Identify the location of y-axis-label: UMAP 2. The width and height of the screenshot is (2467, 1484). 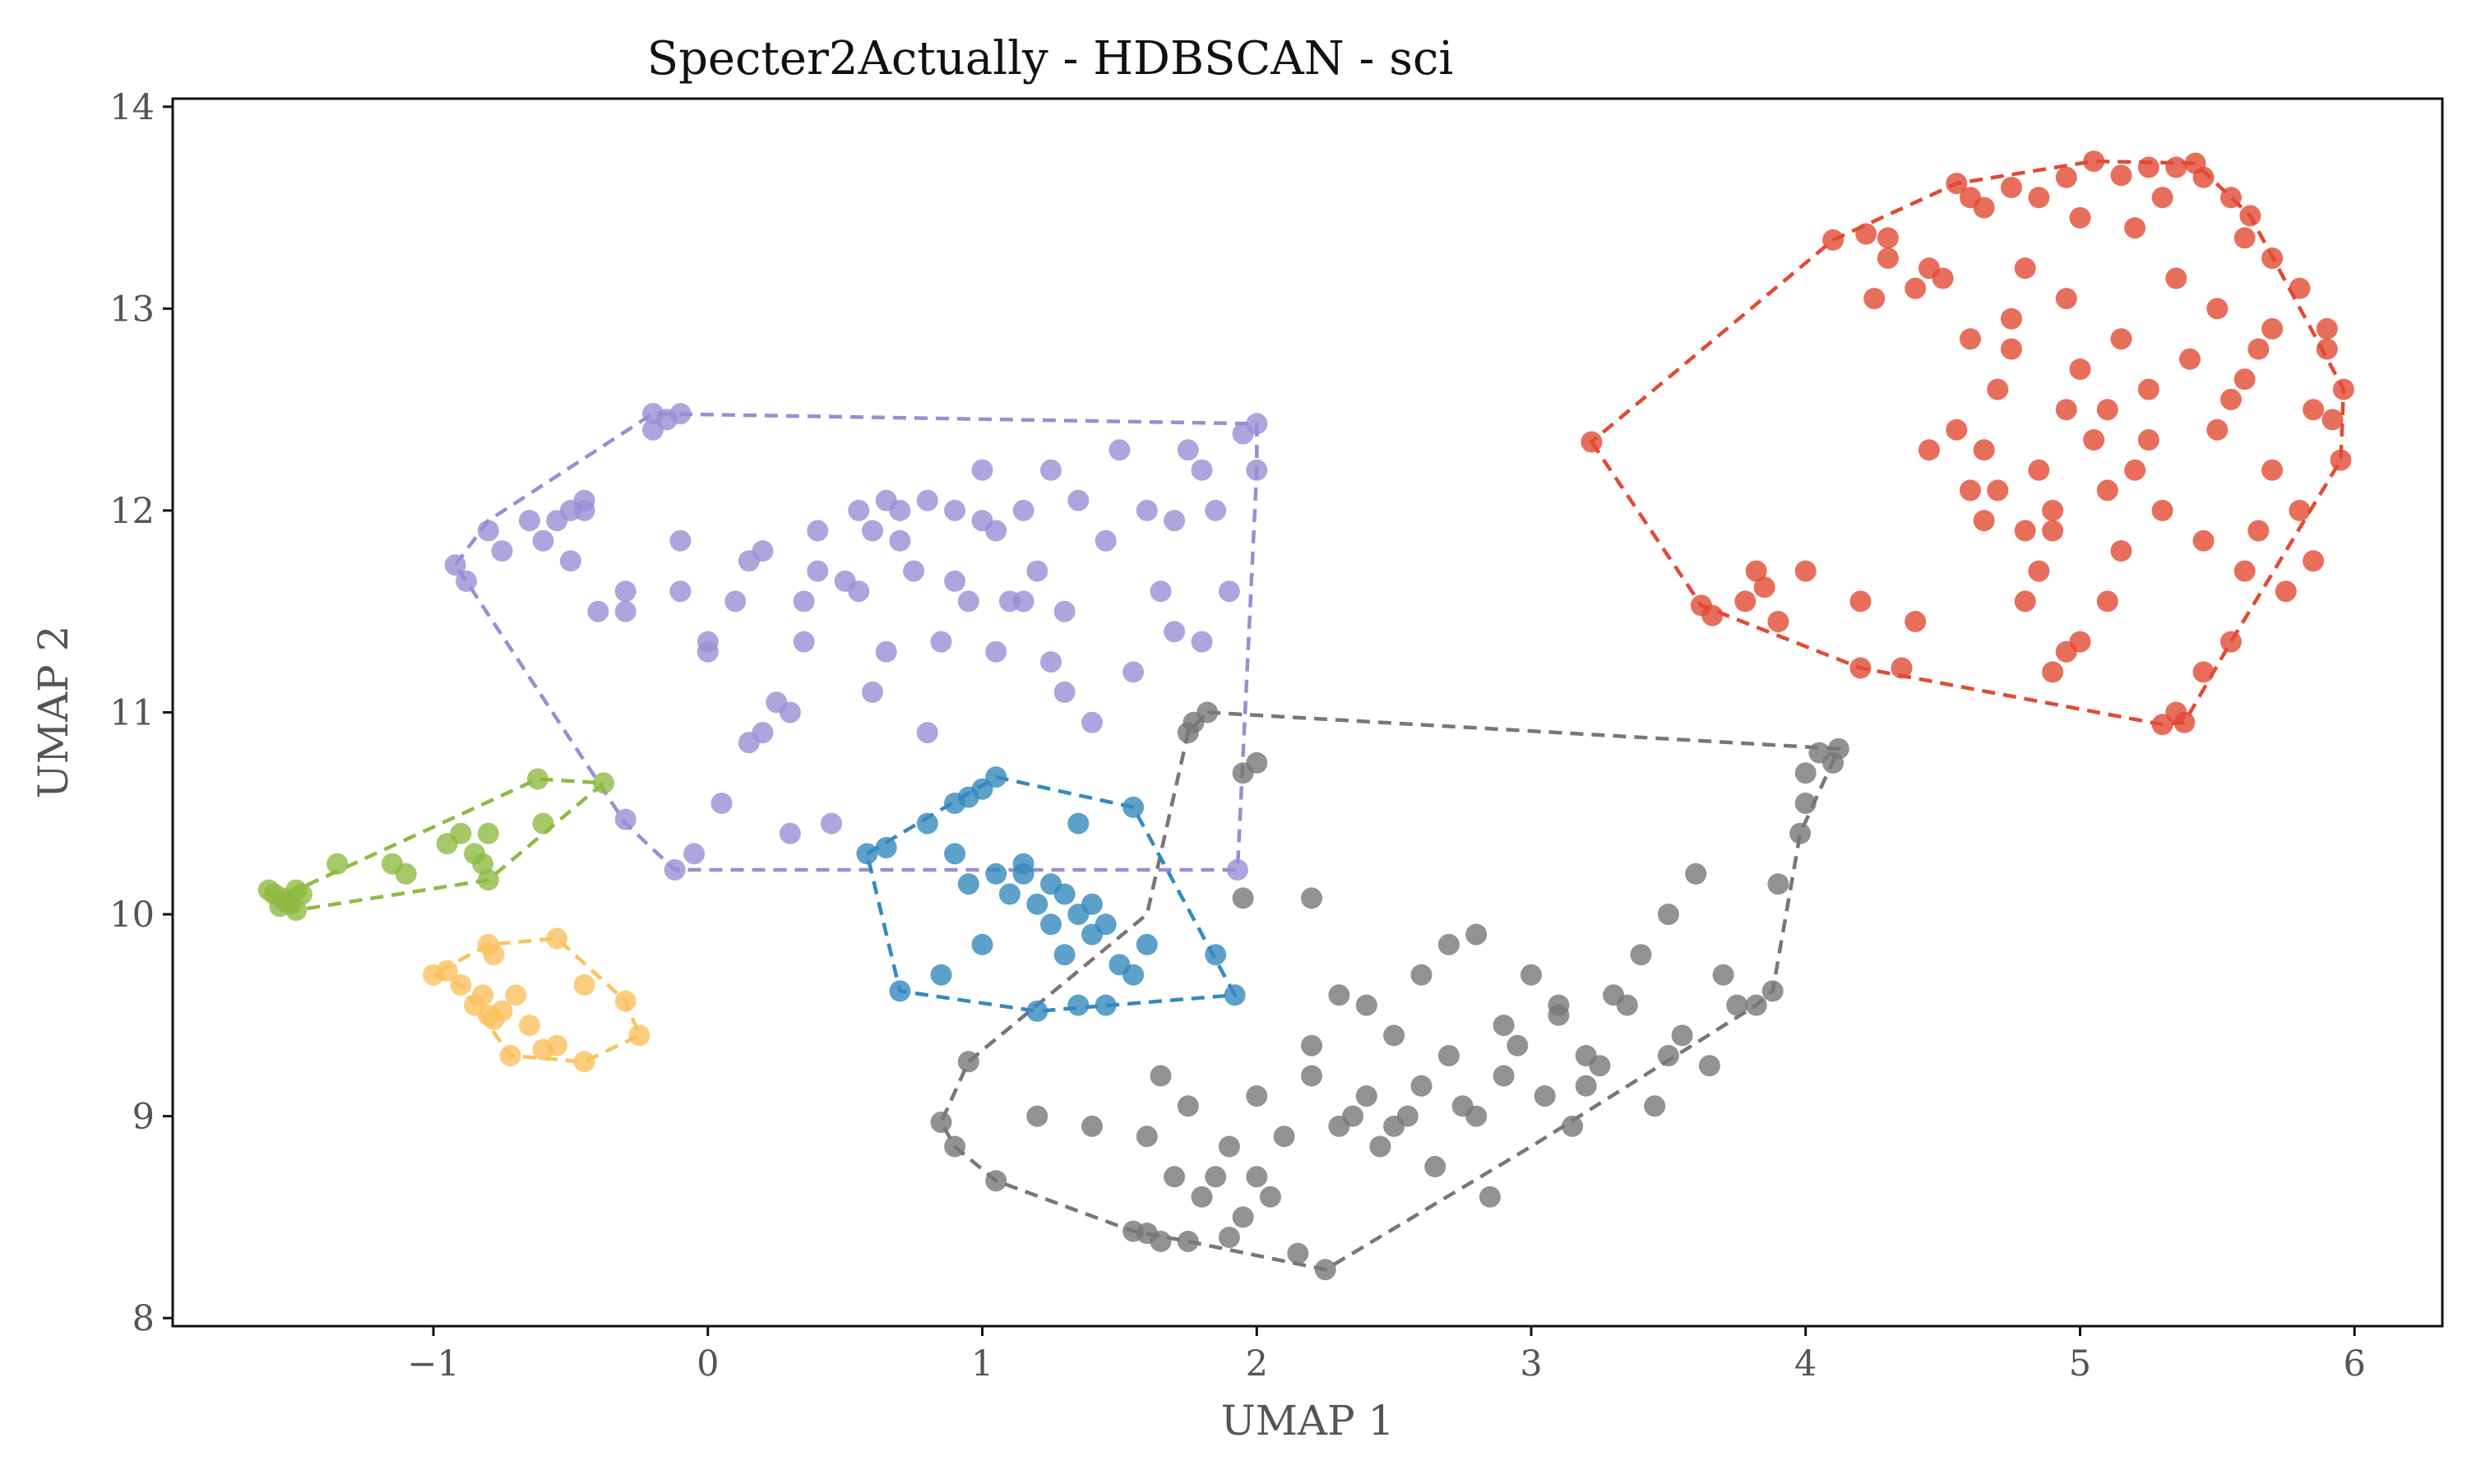
(54, 712).